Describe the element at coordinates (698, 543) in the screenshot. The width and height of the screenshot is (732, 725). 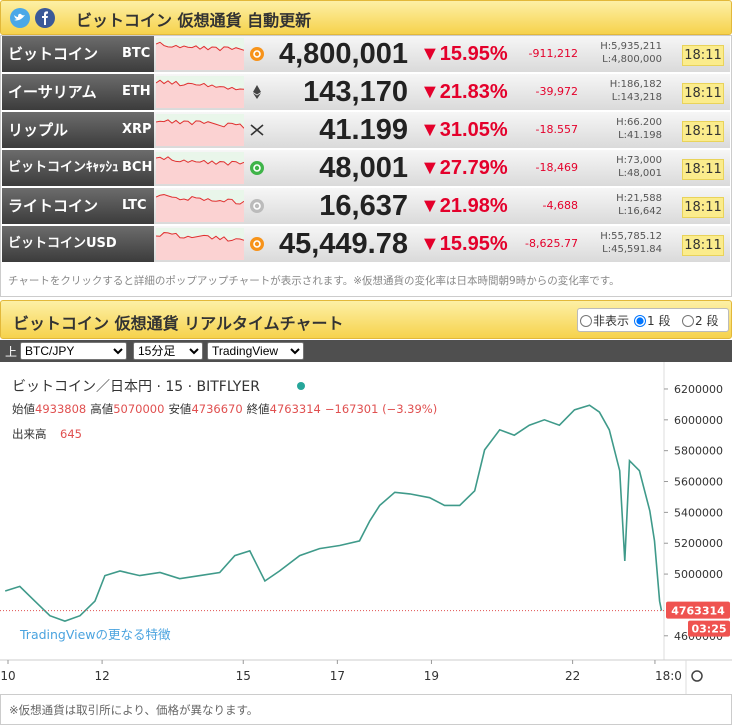
I see `y-tick-label: 5200000` at that location.